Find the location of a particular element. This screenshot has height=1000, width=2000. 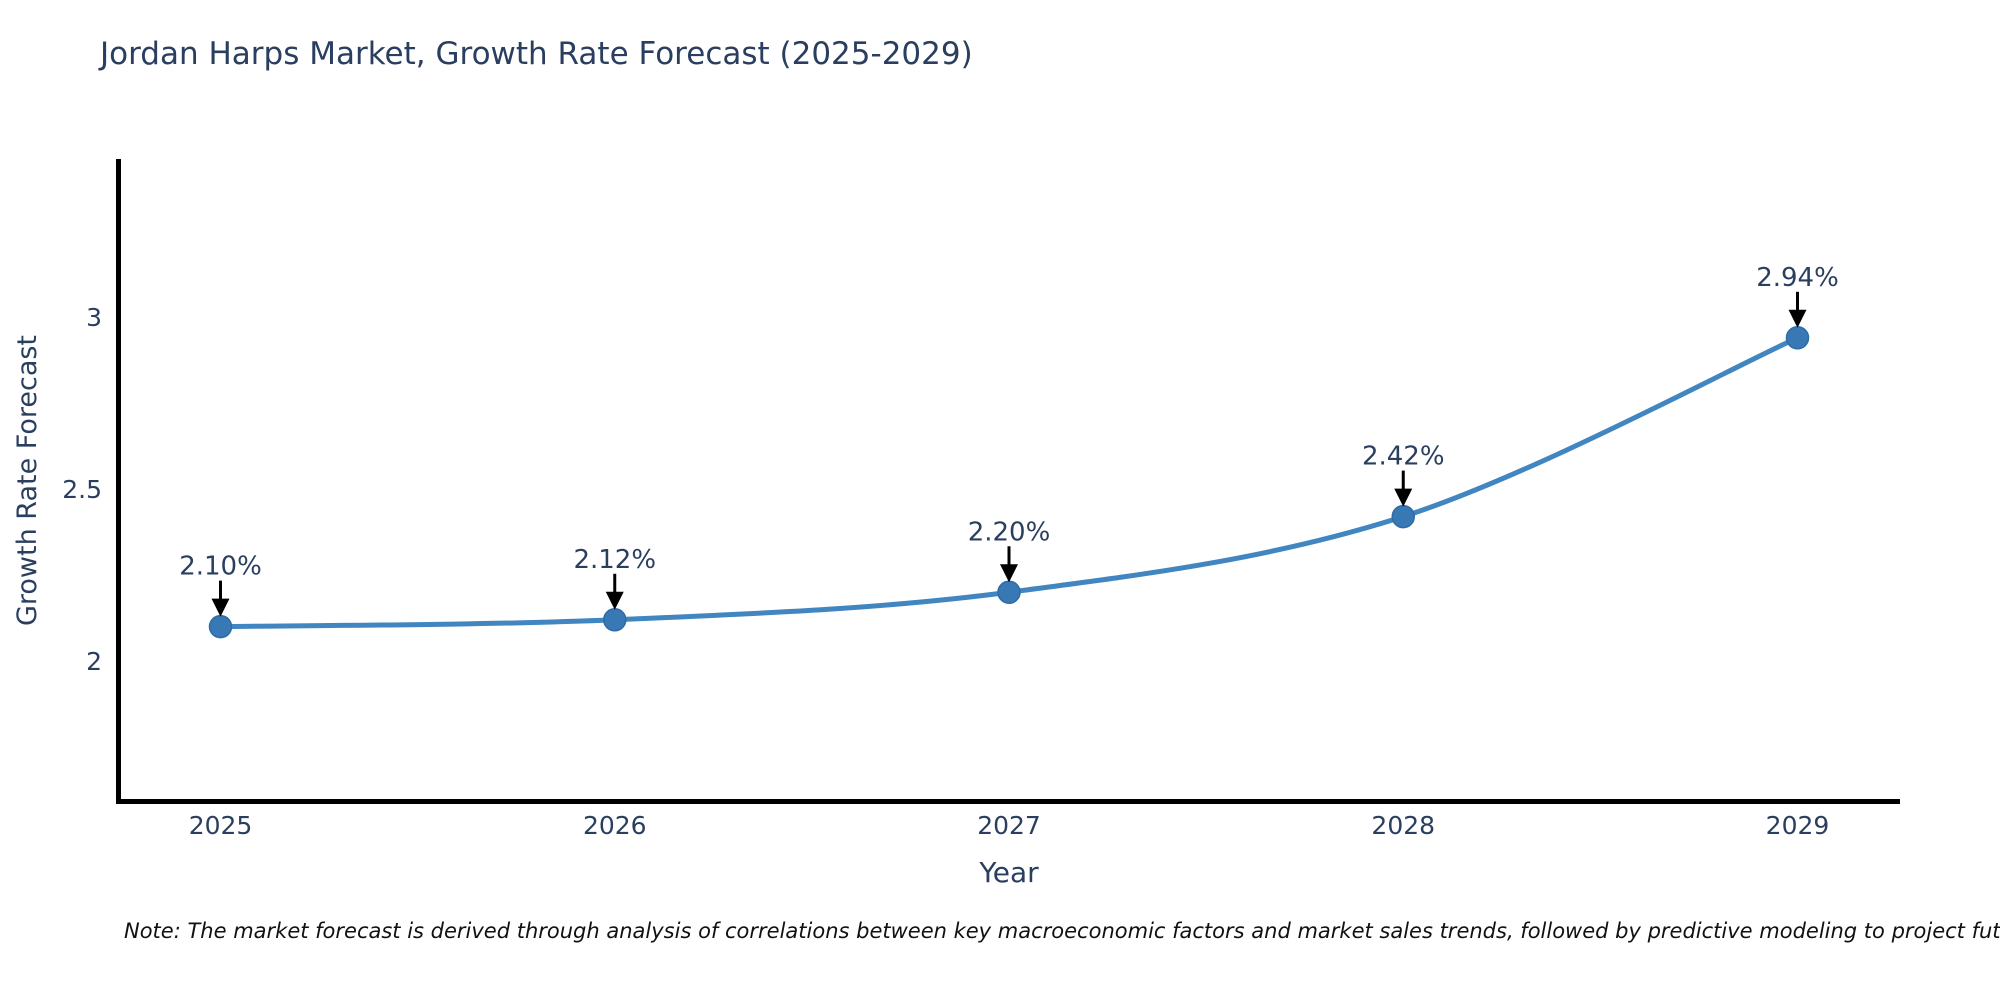

x-tick-label: 2028 is located at coordinates (1403, 825).